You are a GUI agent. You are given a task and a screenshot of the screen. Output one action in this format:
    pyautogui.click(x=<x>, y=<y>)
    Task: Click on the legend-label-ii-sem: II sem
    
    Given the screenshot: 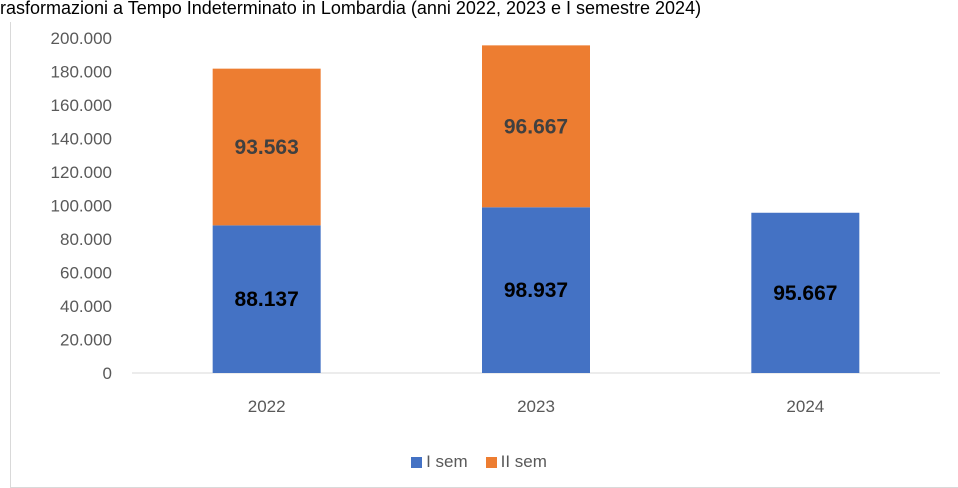 What is the action you would take?
    pyautogui.click(x=523, y=461)
    